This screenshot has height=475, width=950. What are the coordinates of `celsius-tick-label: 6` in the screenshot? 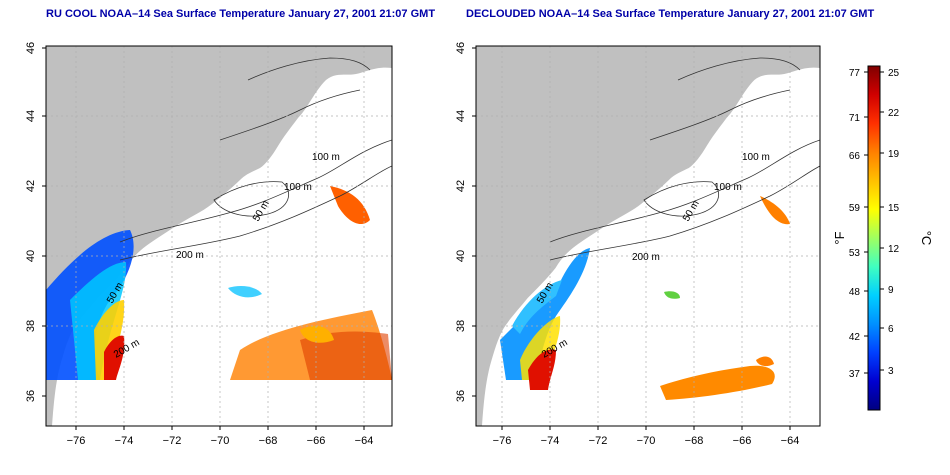 It's located at (891, 329).